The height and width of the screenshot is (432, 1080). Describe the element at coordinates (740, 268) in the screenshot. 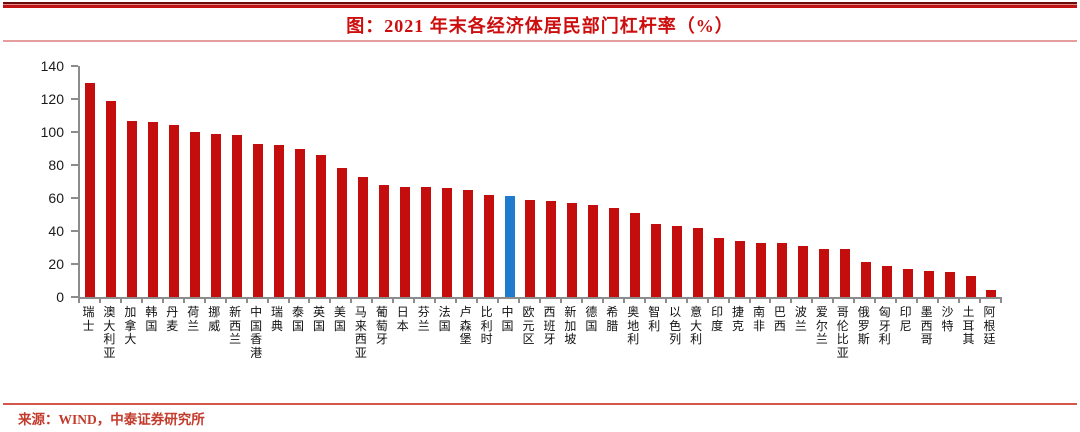

I see `bar-捷克` at that location.